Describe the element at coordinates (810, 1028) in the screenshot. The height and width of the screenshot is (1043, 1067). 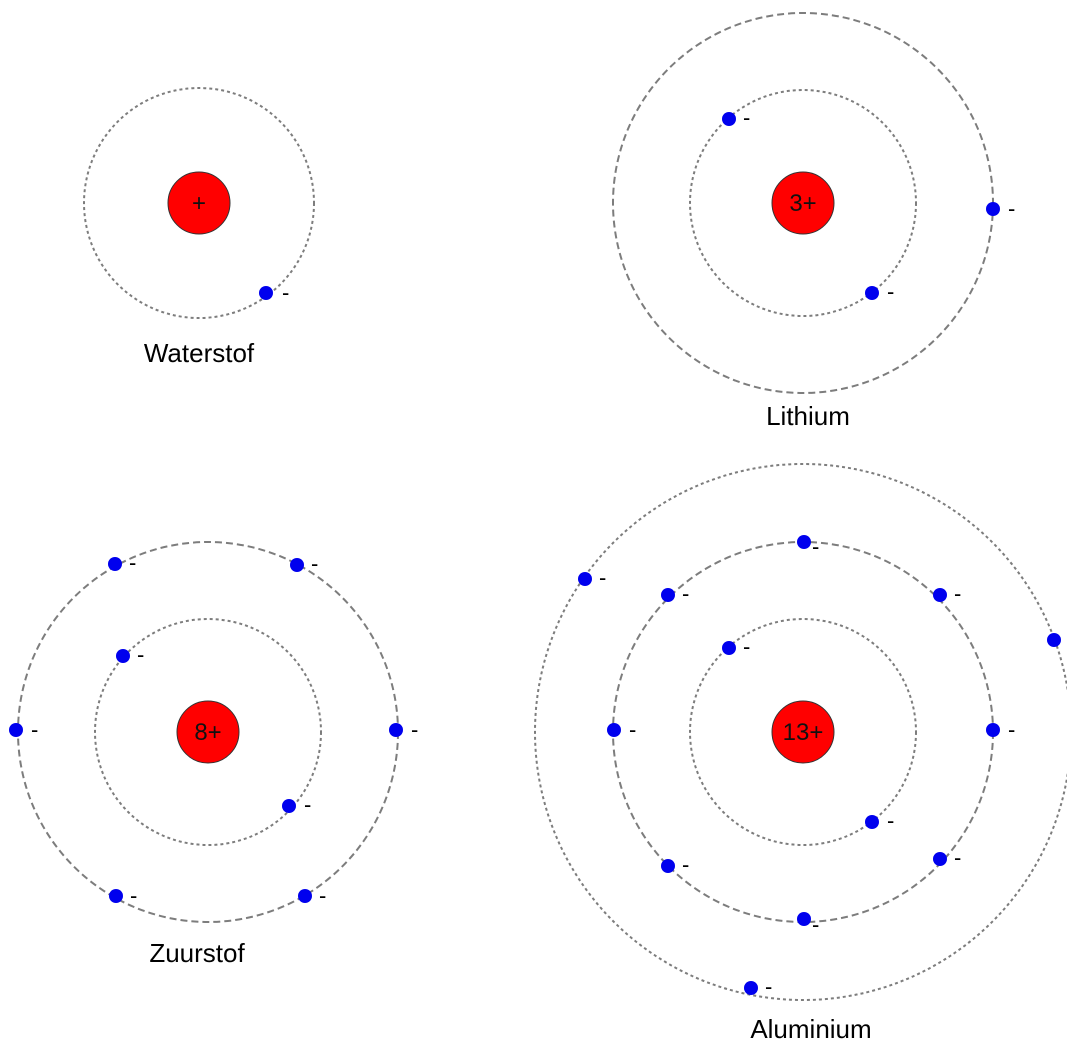
I see `atom-name-label: Aluminium` at that location.